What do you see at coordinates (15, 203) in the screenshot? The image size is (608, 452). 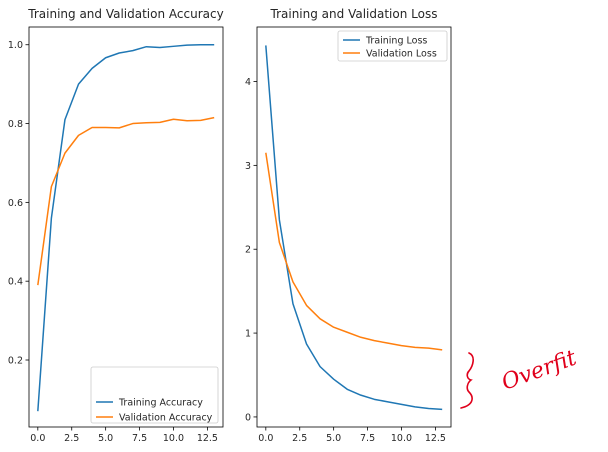 I see `y-tick-label: 0.6` at bounding box center [15, 203].